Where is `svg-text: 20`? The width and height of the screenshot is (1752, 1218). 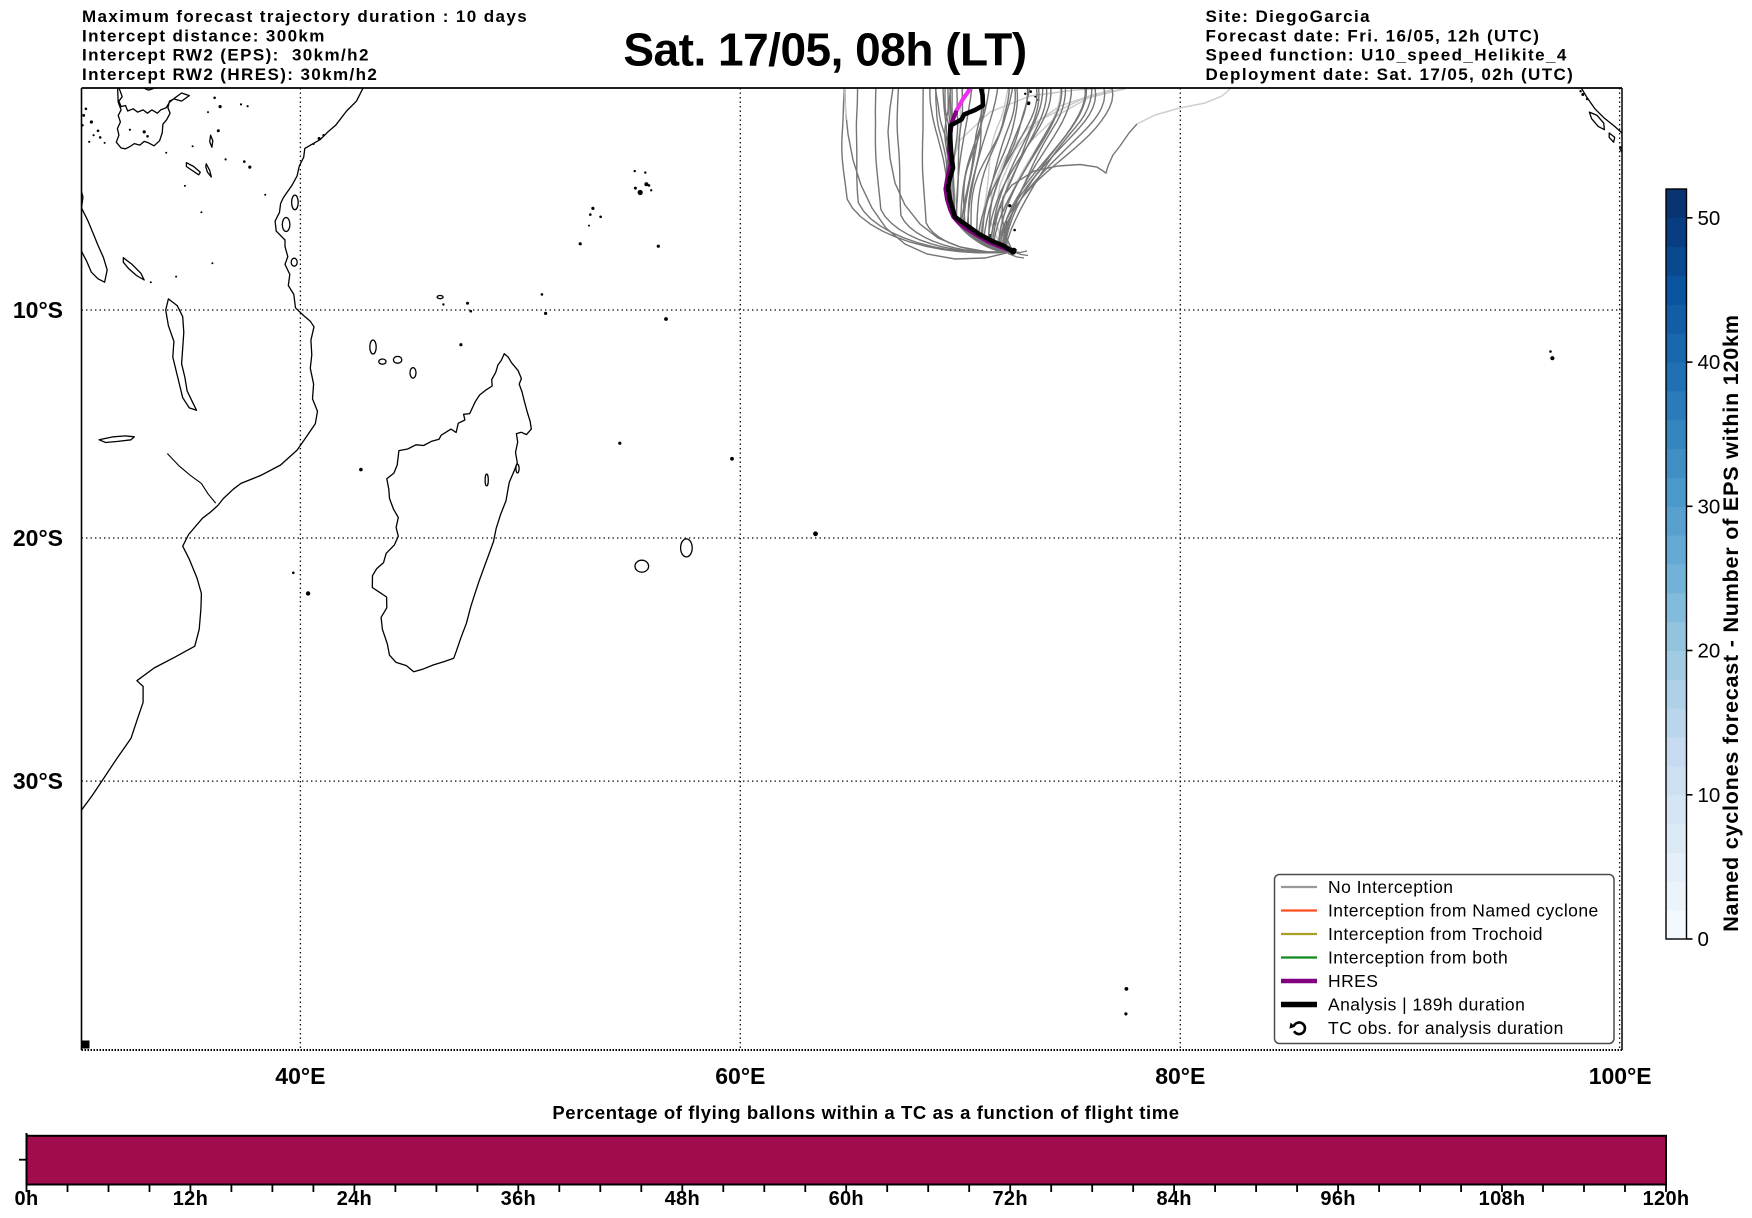
svg-text: 20 is located at coordinates (1709, 651).